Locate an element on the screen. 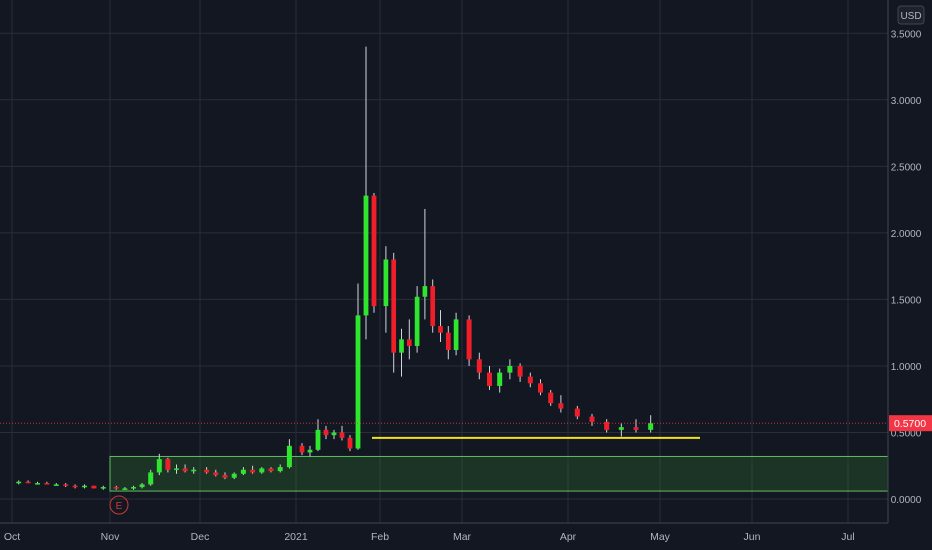 The width and height of the screenshot is (932, 550). x-tick-label: Apr is located at coordinates (568, 537).